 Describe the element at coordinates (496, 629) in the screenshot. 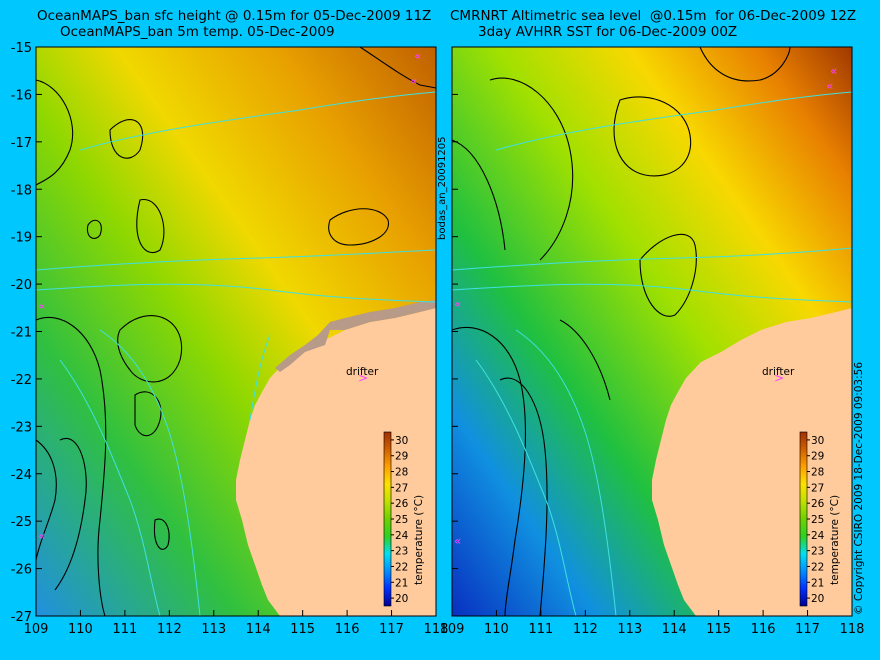

I see `right-lon-tick-label: 110` at that location.